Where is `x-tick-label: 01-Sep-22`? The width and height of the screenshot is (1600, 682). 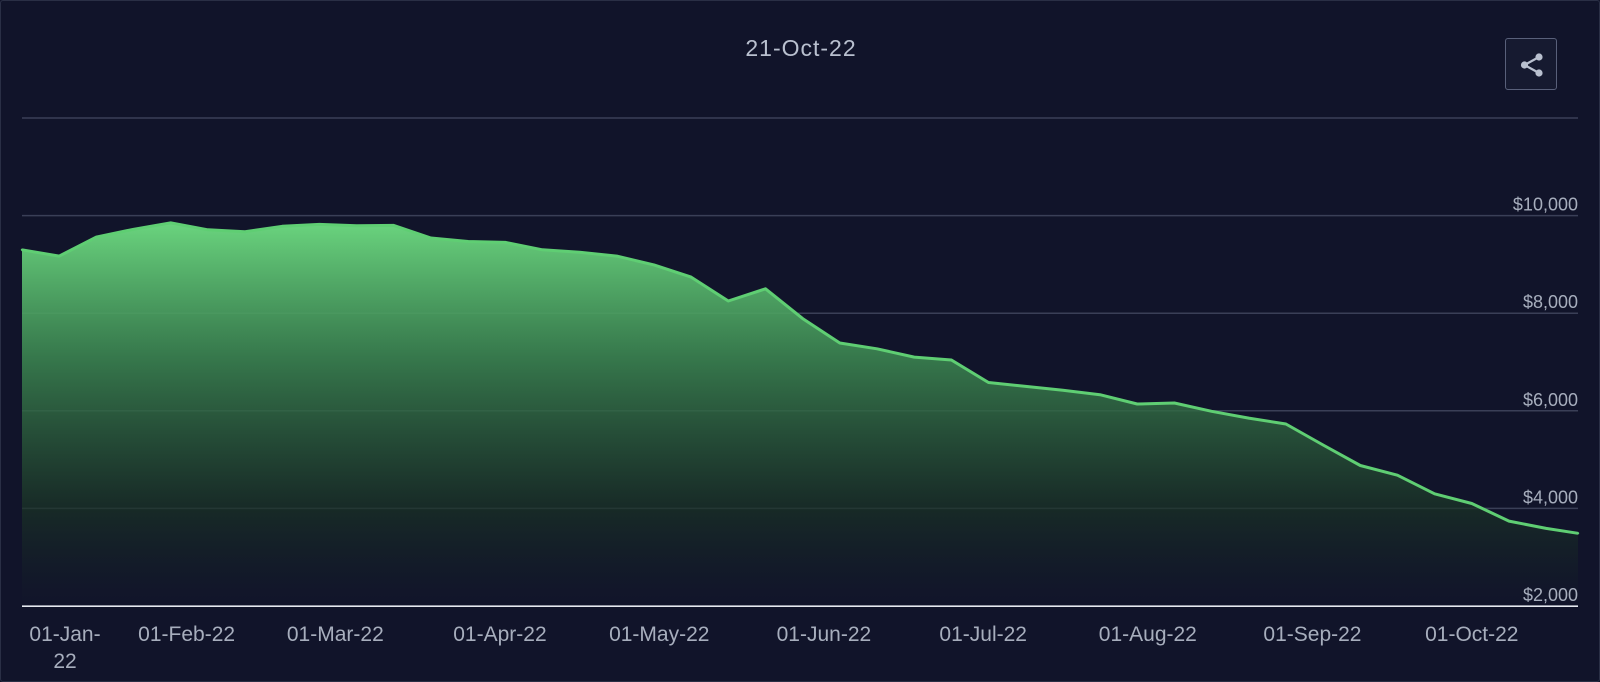
x-tick-label: 01-Sep-22 is located at coordinates (1312, 634).